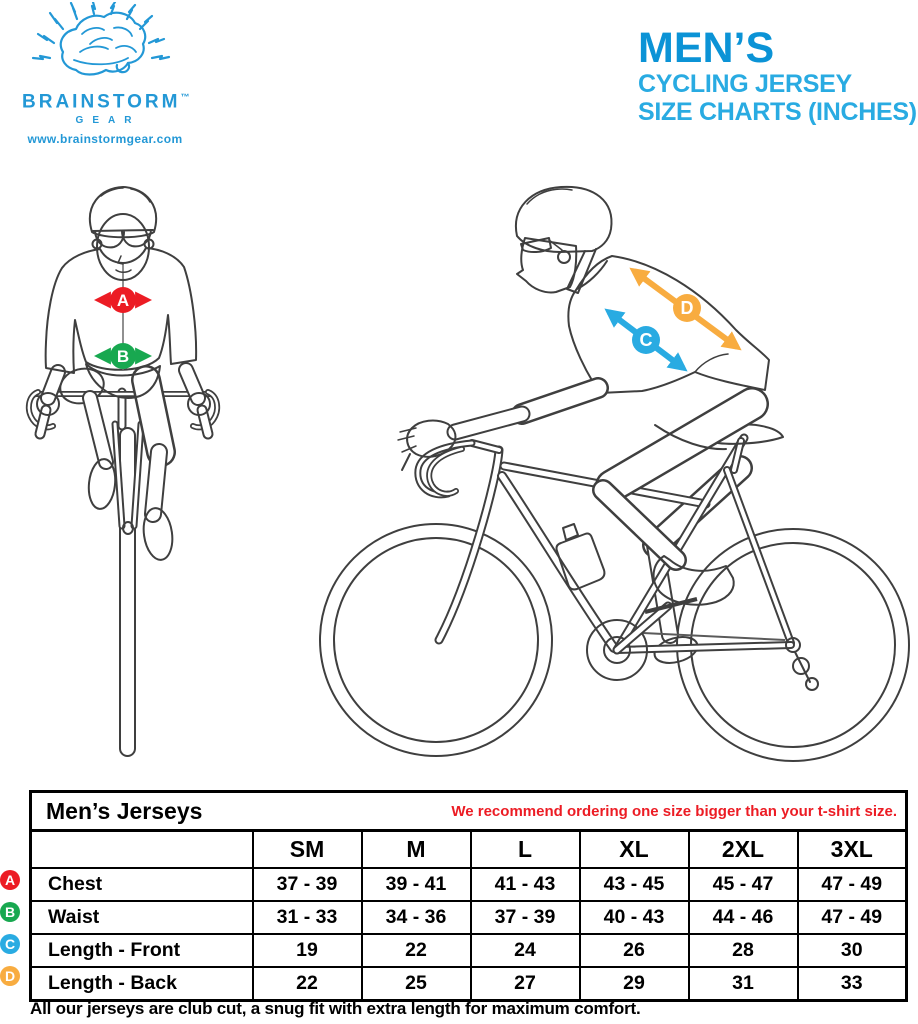  What do you see at coordinates (536, 245) in the screenshot?
I see `side-rider-glasses` at bounding box center [536, 245].